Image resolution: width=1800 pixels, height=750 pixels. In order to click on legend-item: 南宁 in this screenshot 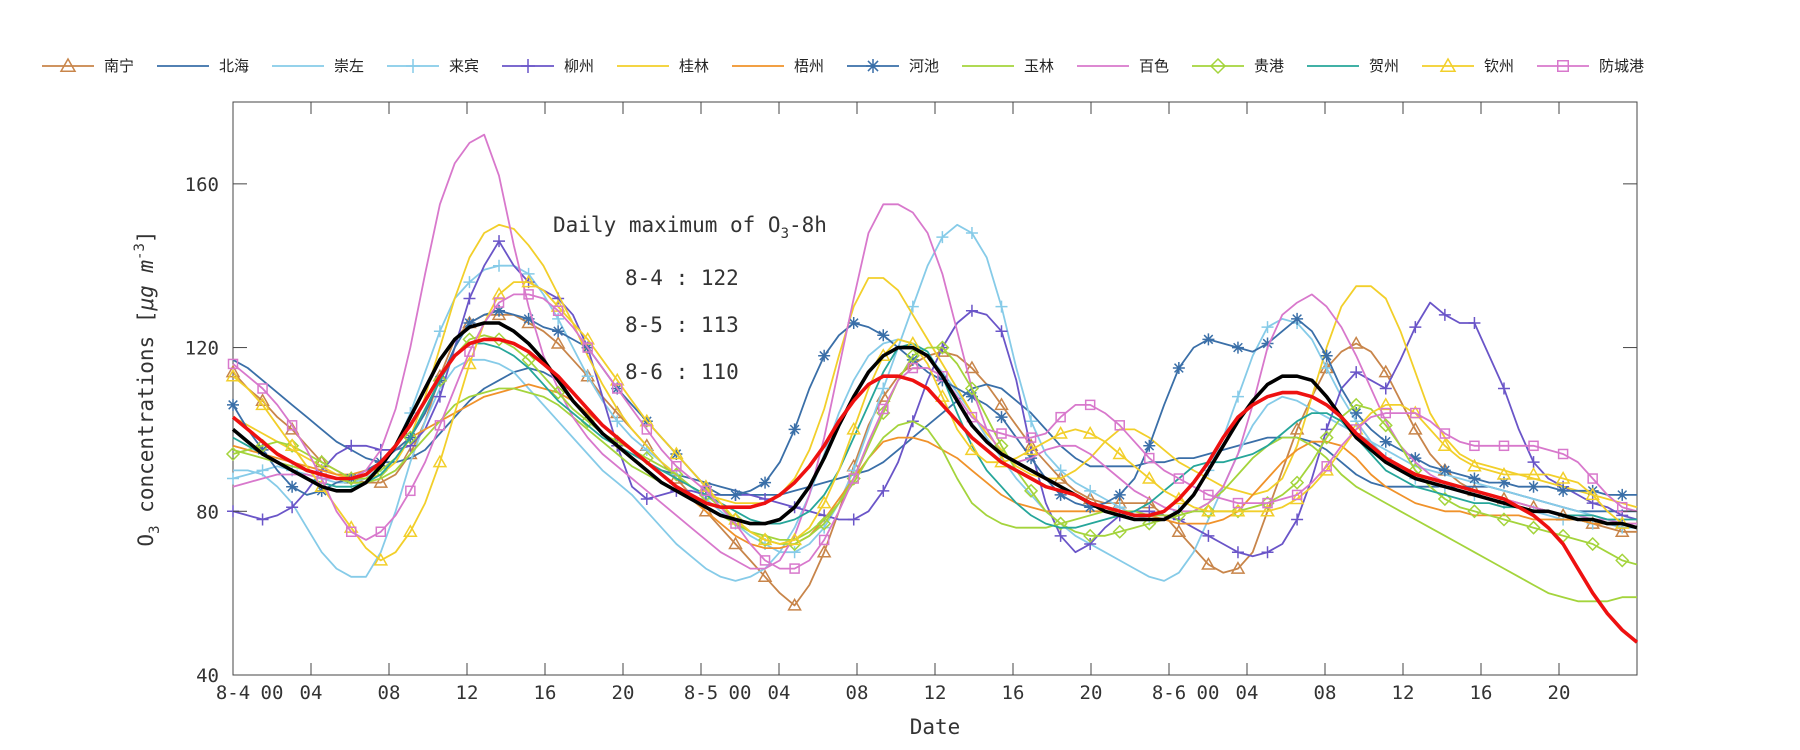, I will do `click(88, 66)`.